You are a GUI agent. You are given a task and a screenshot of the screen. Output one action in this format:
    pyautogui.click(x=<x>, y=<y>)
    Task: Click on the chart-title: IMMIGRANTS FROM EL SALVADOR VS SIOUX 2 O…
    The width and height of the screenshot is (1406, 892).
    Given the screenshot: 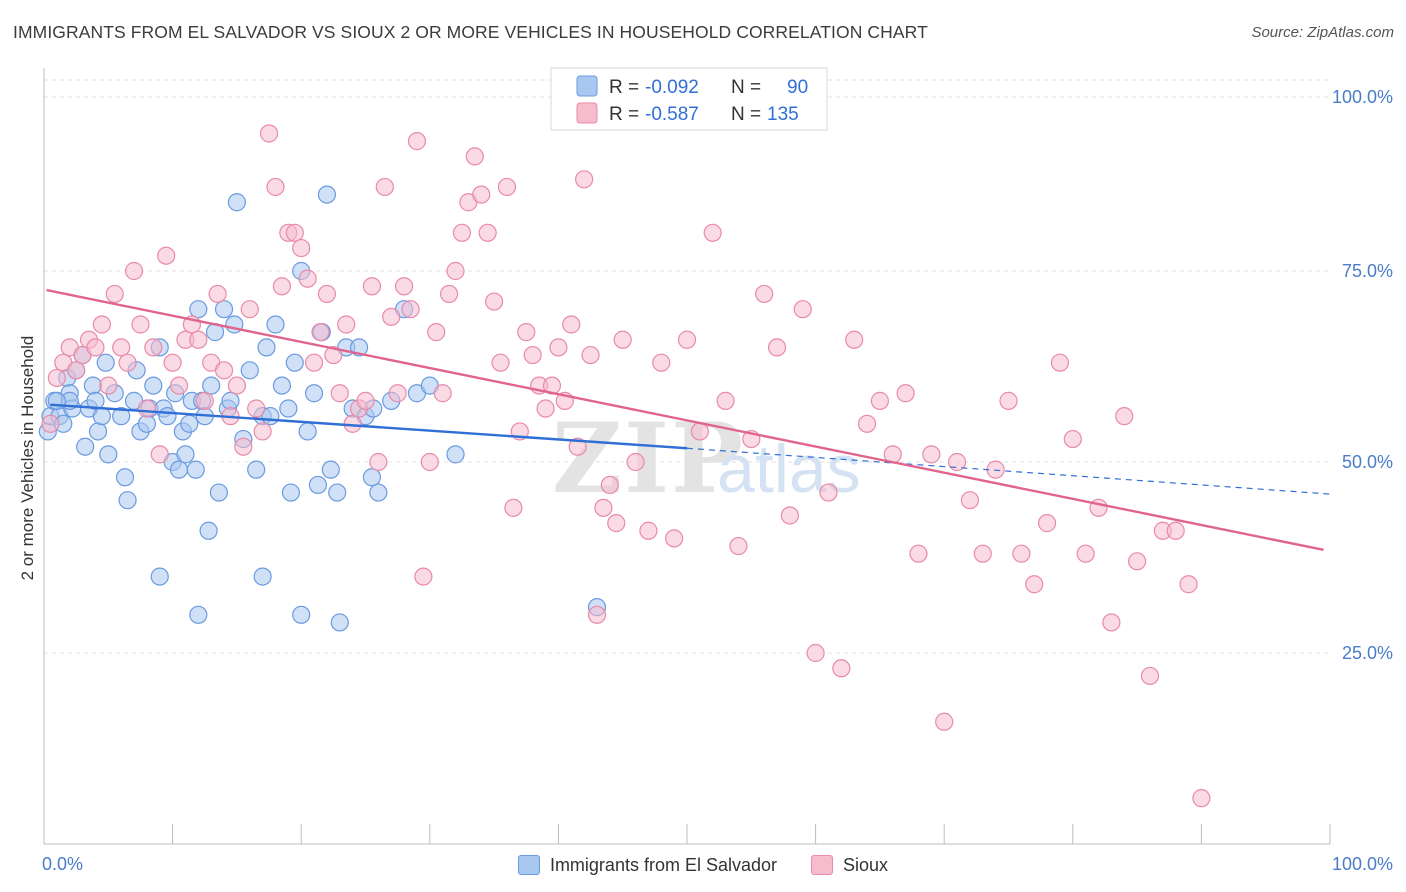 What is the action you would take?
    pyautogui.click(x=470, y=32)
    